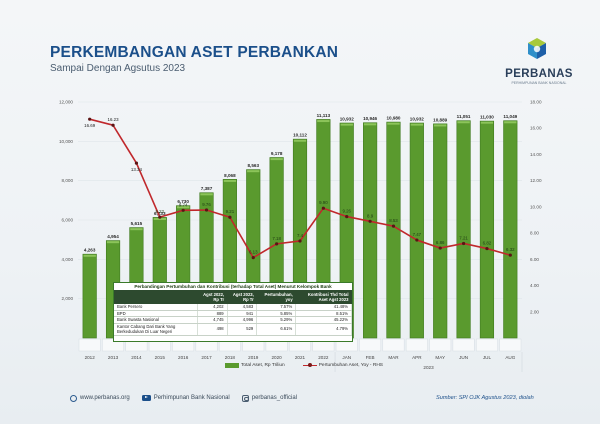 This screenshot has width=600, height=424. I want to click on website-link: www.perbanas.org, so click(100, 398).